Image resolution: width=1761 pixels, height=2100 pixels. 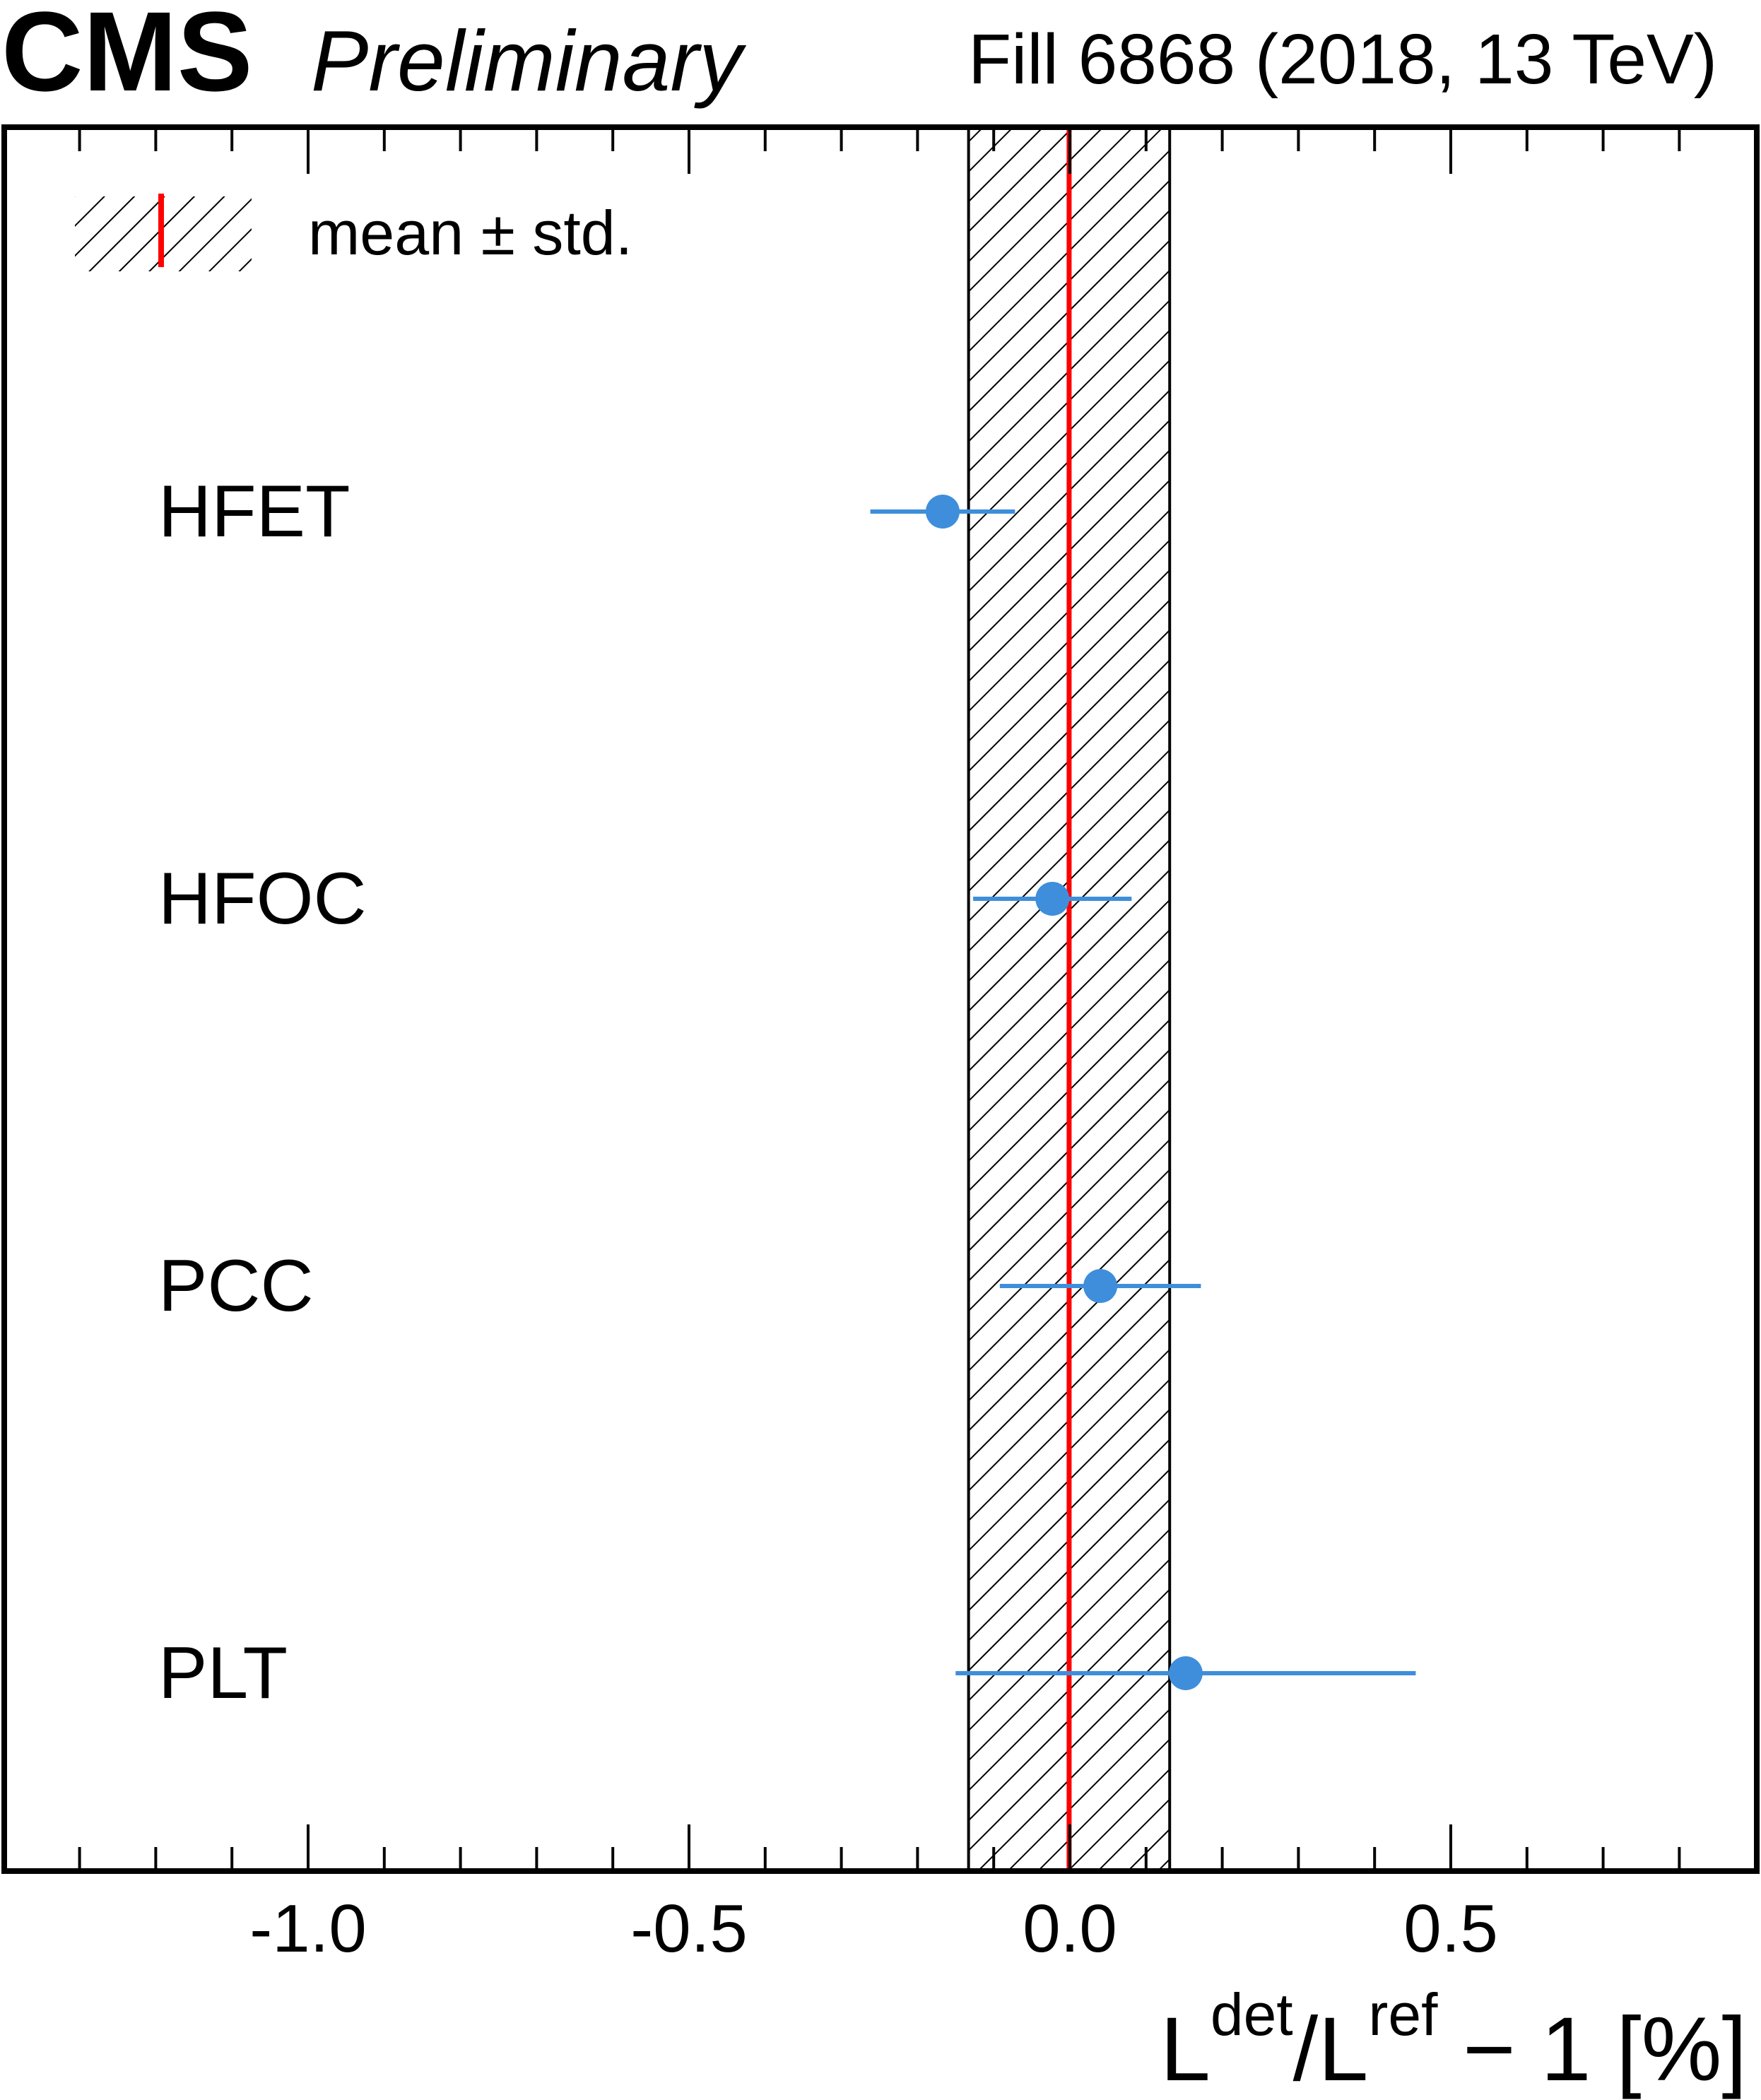 What do you see at coordinates (127, 57) in the screenshot?
I see `experiment-label: CMS` at bounding box center [127, 57].